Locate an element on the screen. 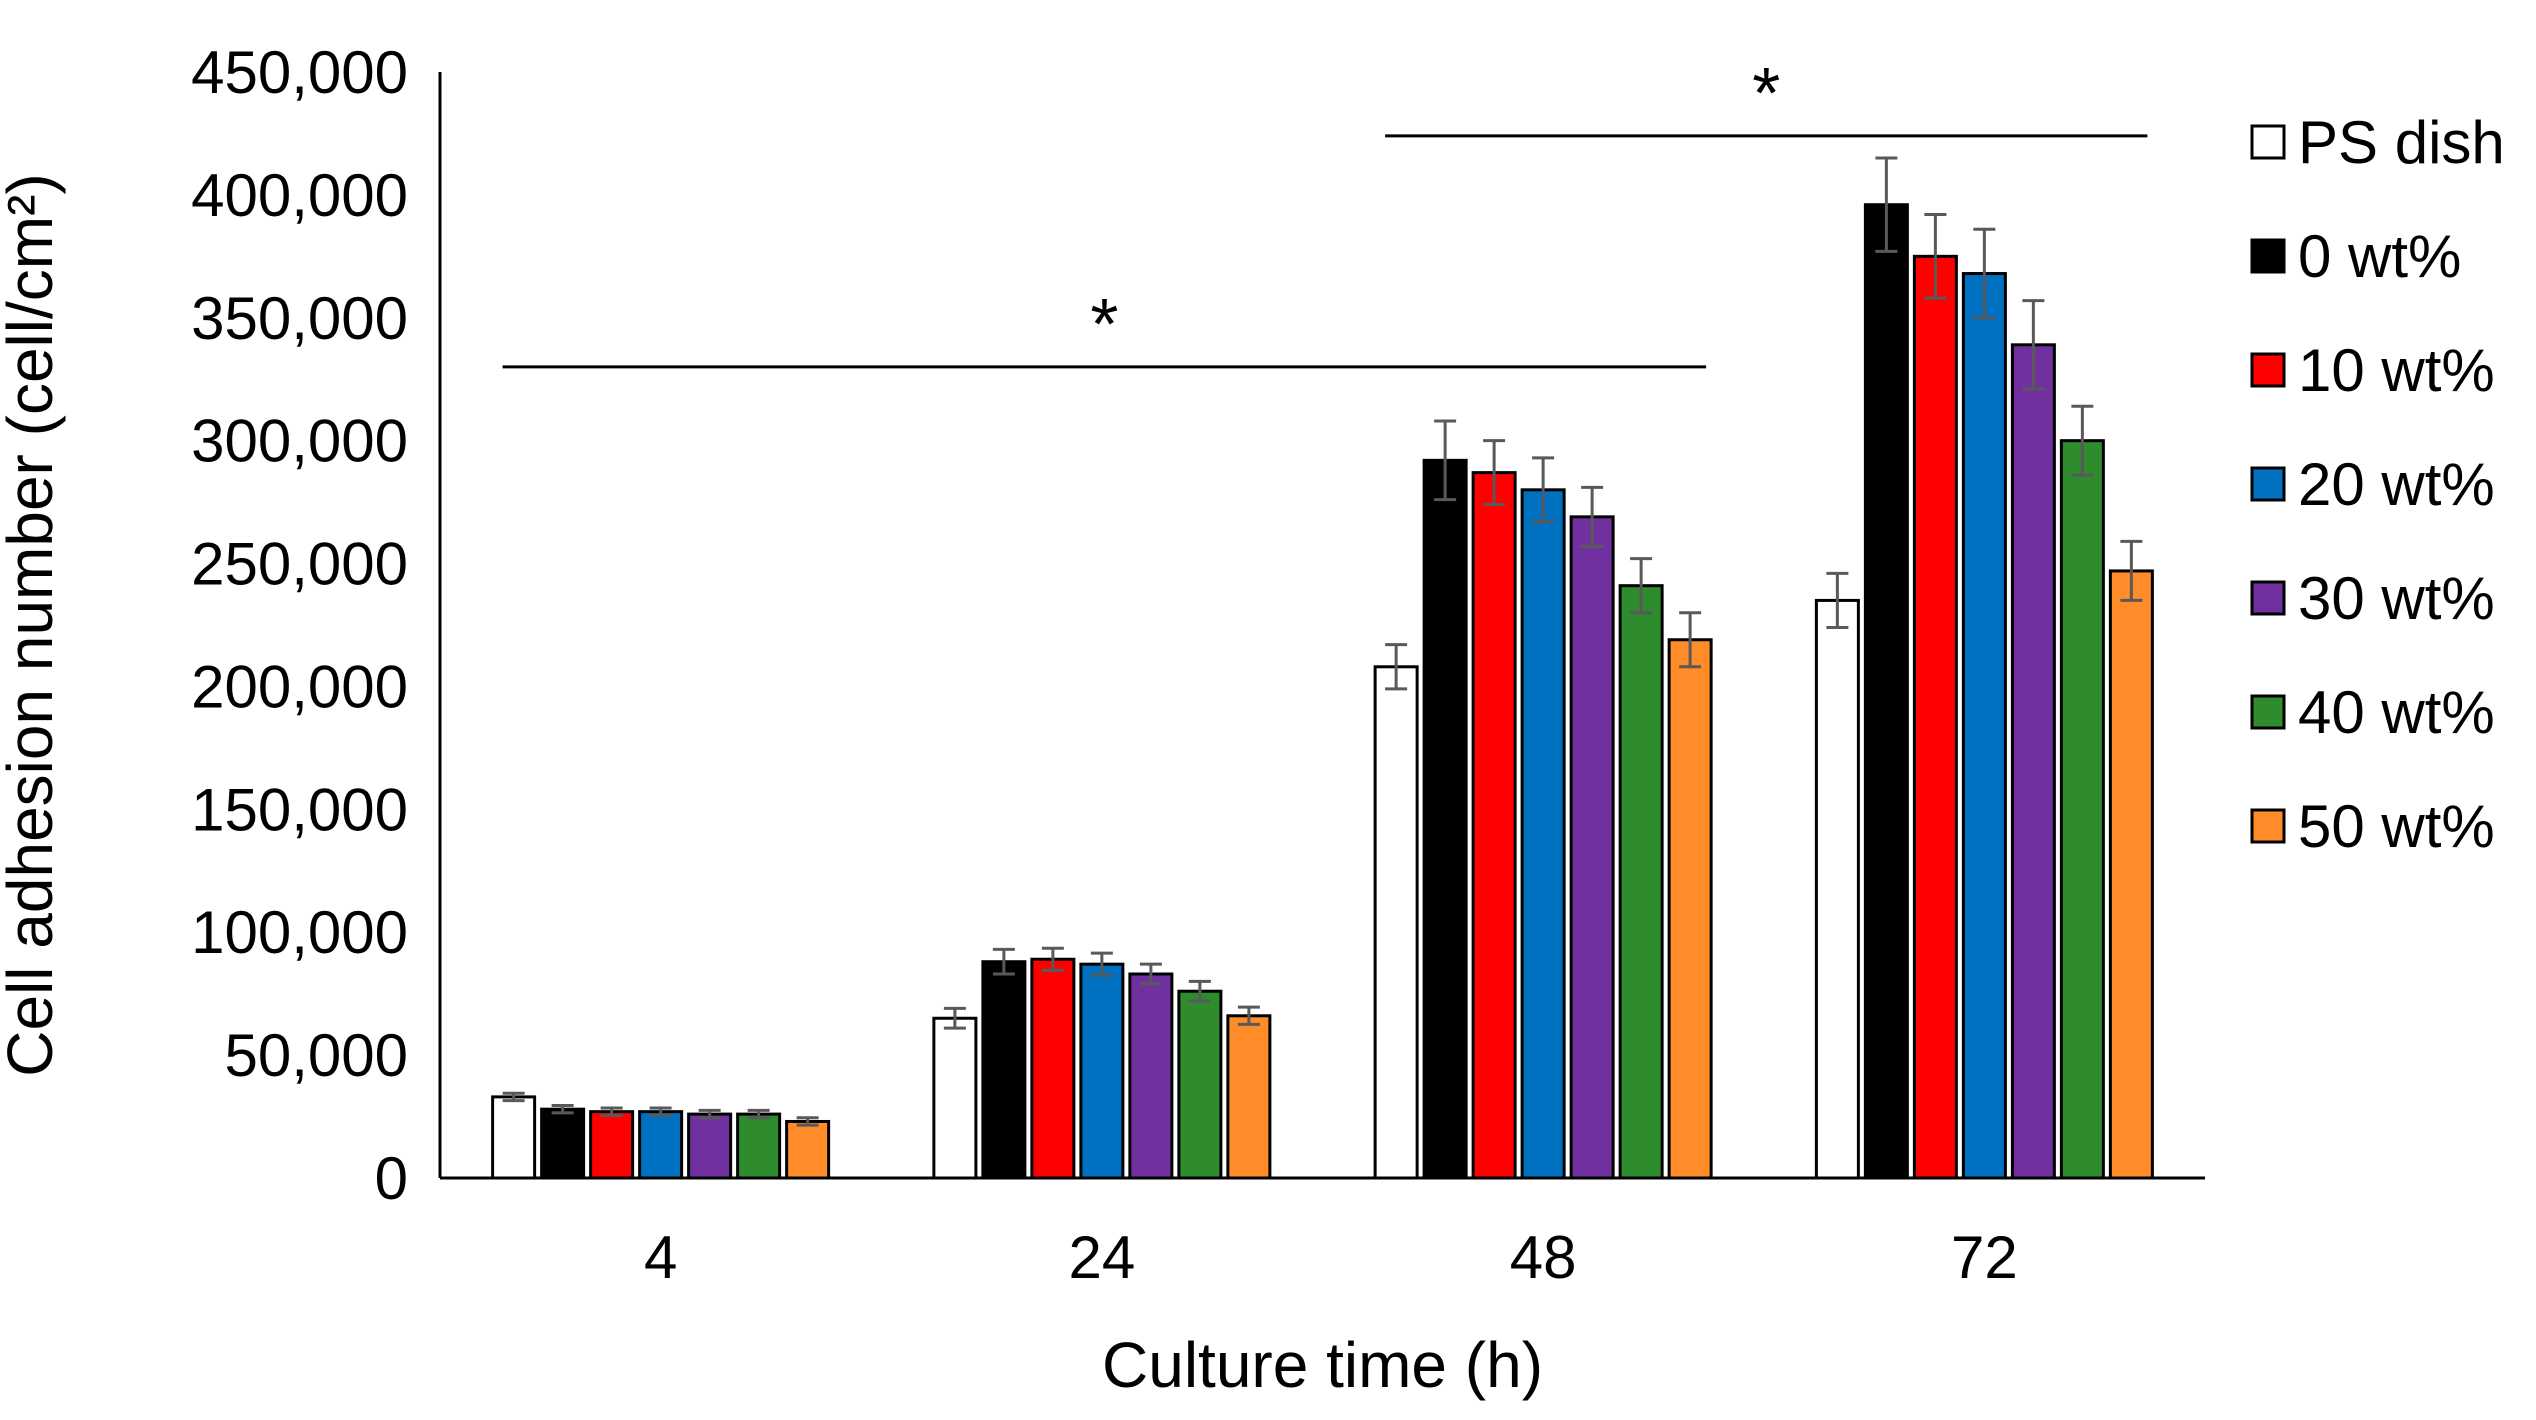  legend-item: 20 wt% is located at coordinates (2372, 484).